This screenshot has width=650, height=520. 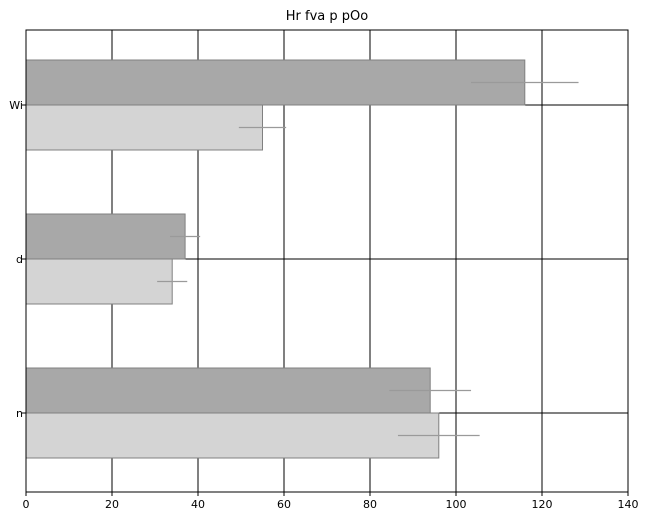 I want to click on x-axis: 0 20 40 60 80 100 120 140, so click(x=331, y=501).